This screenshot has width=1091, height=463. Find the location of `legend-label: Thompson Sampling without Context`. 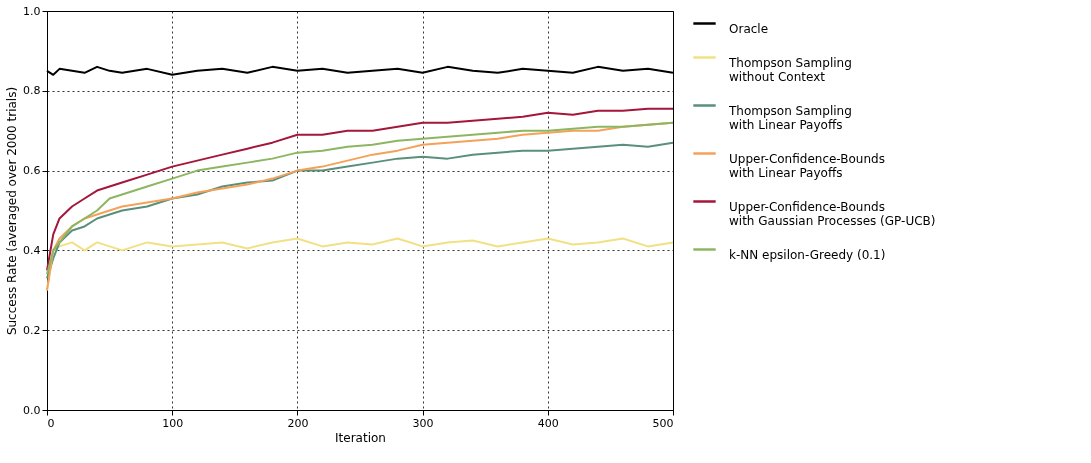

legend-label: Thompson Sampling without Context is located at coordinates (790, 69).